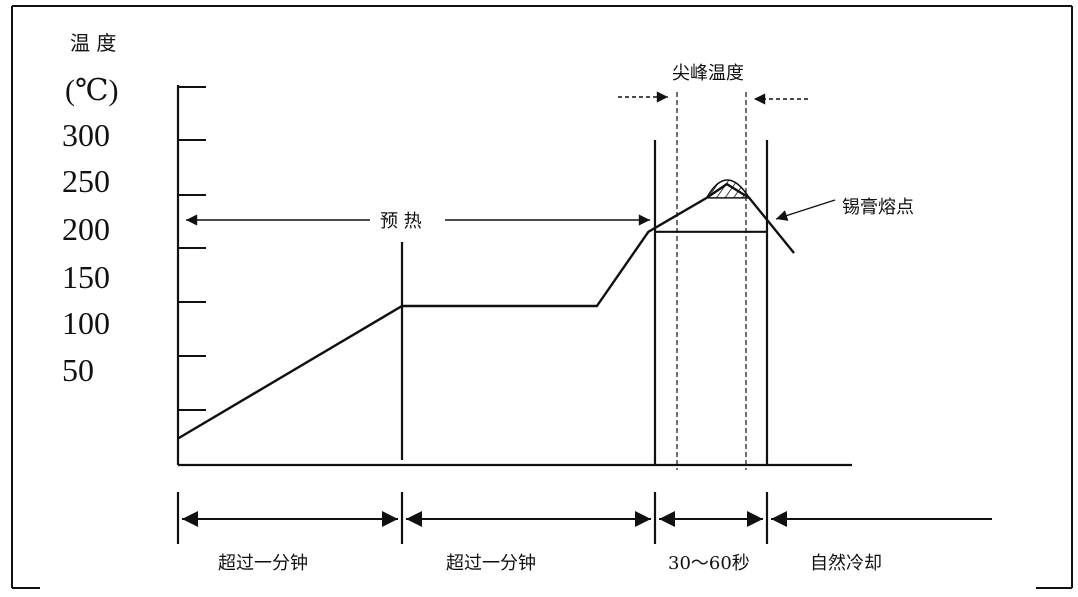 Image resolution: width=1078 pixels, height=597 pixels. Describe the element at coordinates (86, 135) in the screenshot. I see `y-tick-label: 300` at that location.